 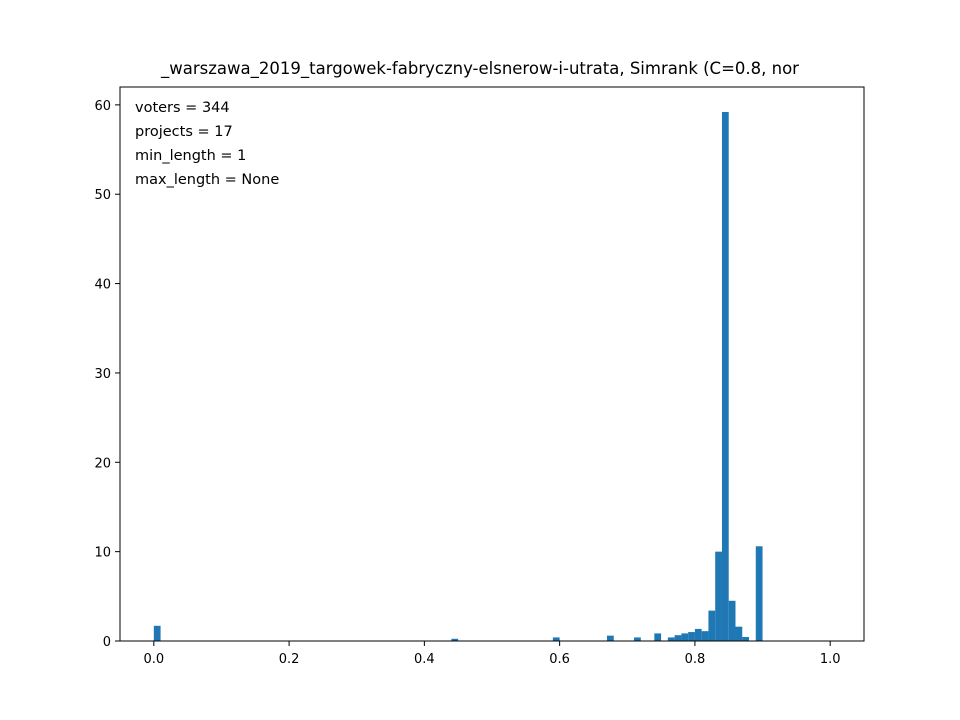 What do you see at coordinates (102, 463) in the screenshot?
I see `y-tick-label: 20` at bounding box center [102, 463].